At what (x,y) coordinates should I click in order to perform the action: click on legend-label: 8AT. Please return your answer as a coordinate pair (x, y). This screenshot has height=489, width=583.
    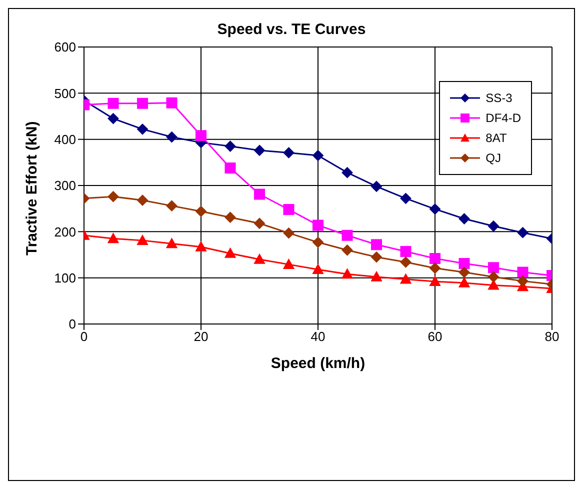
    Looking at the image, I should click on (496, 138).